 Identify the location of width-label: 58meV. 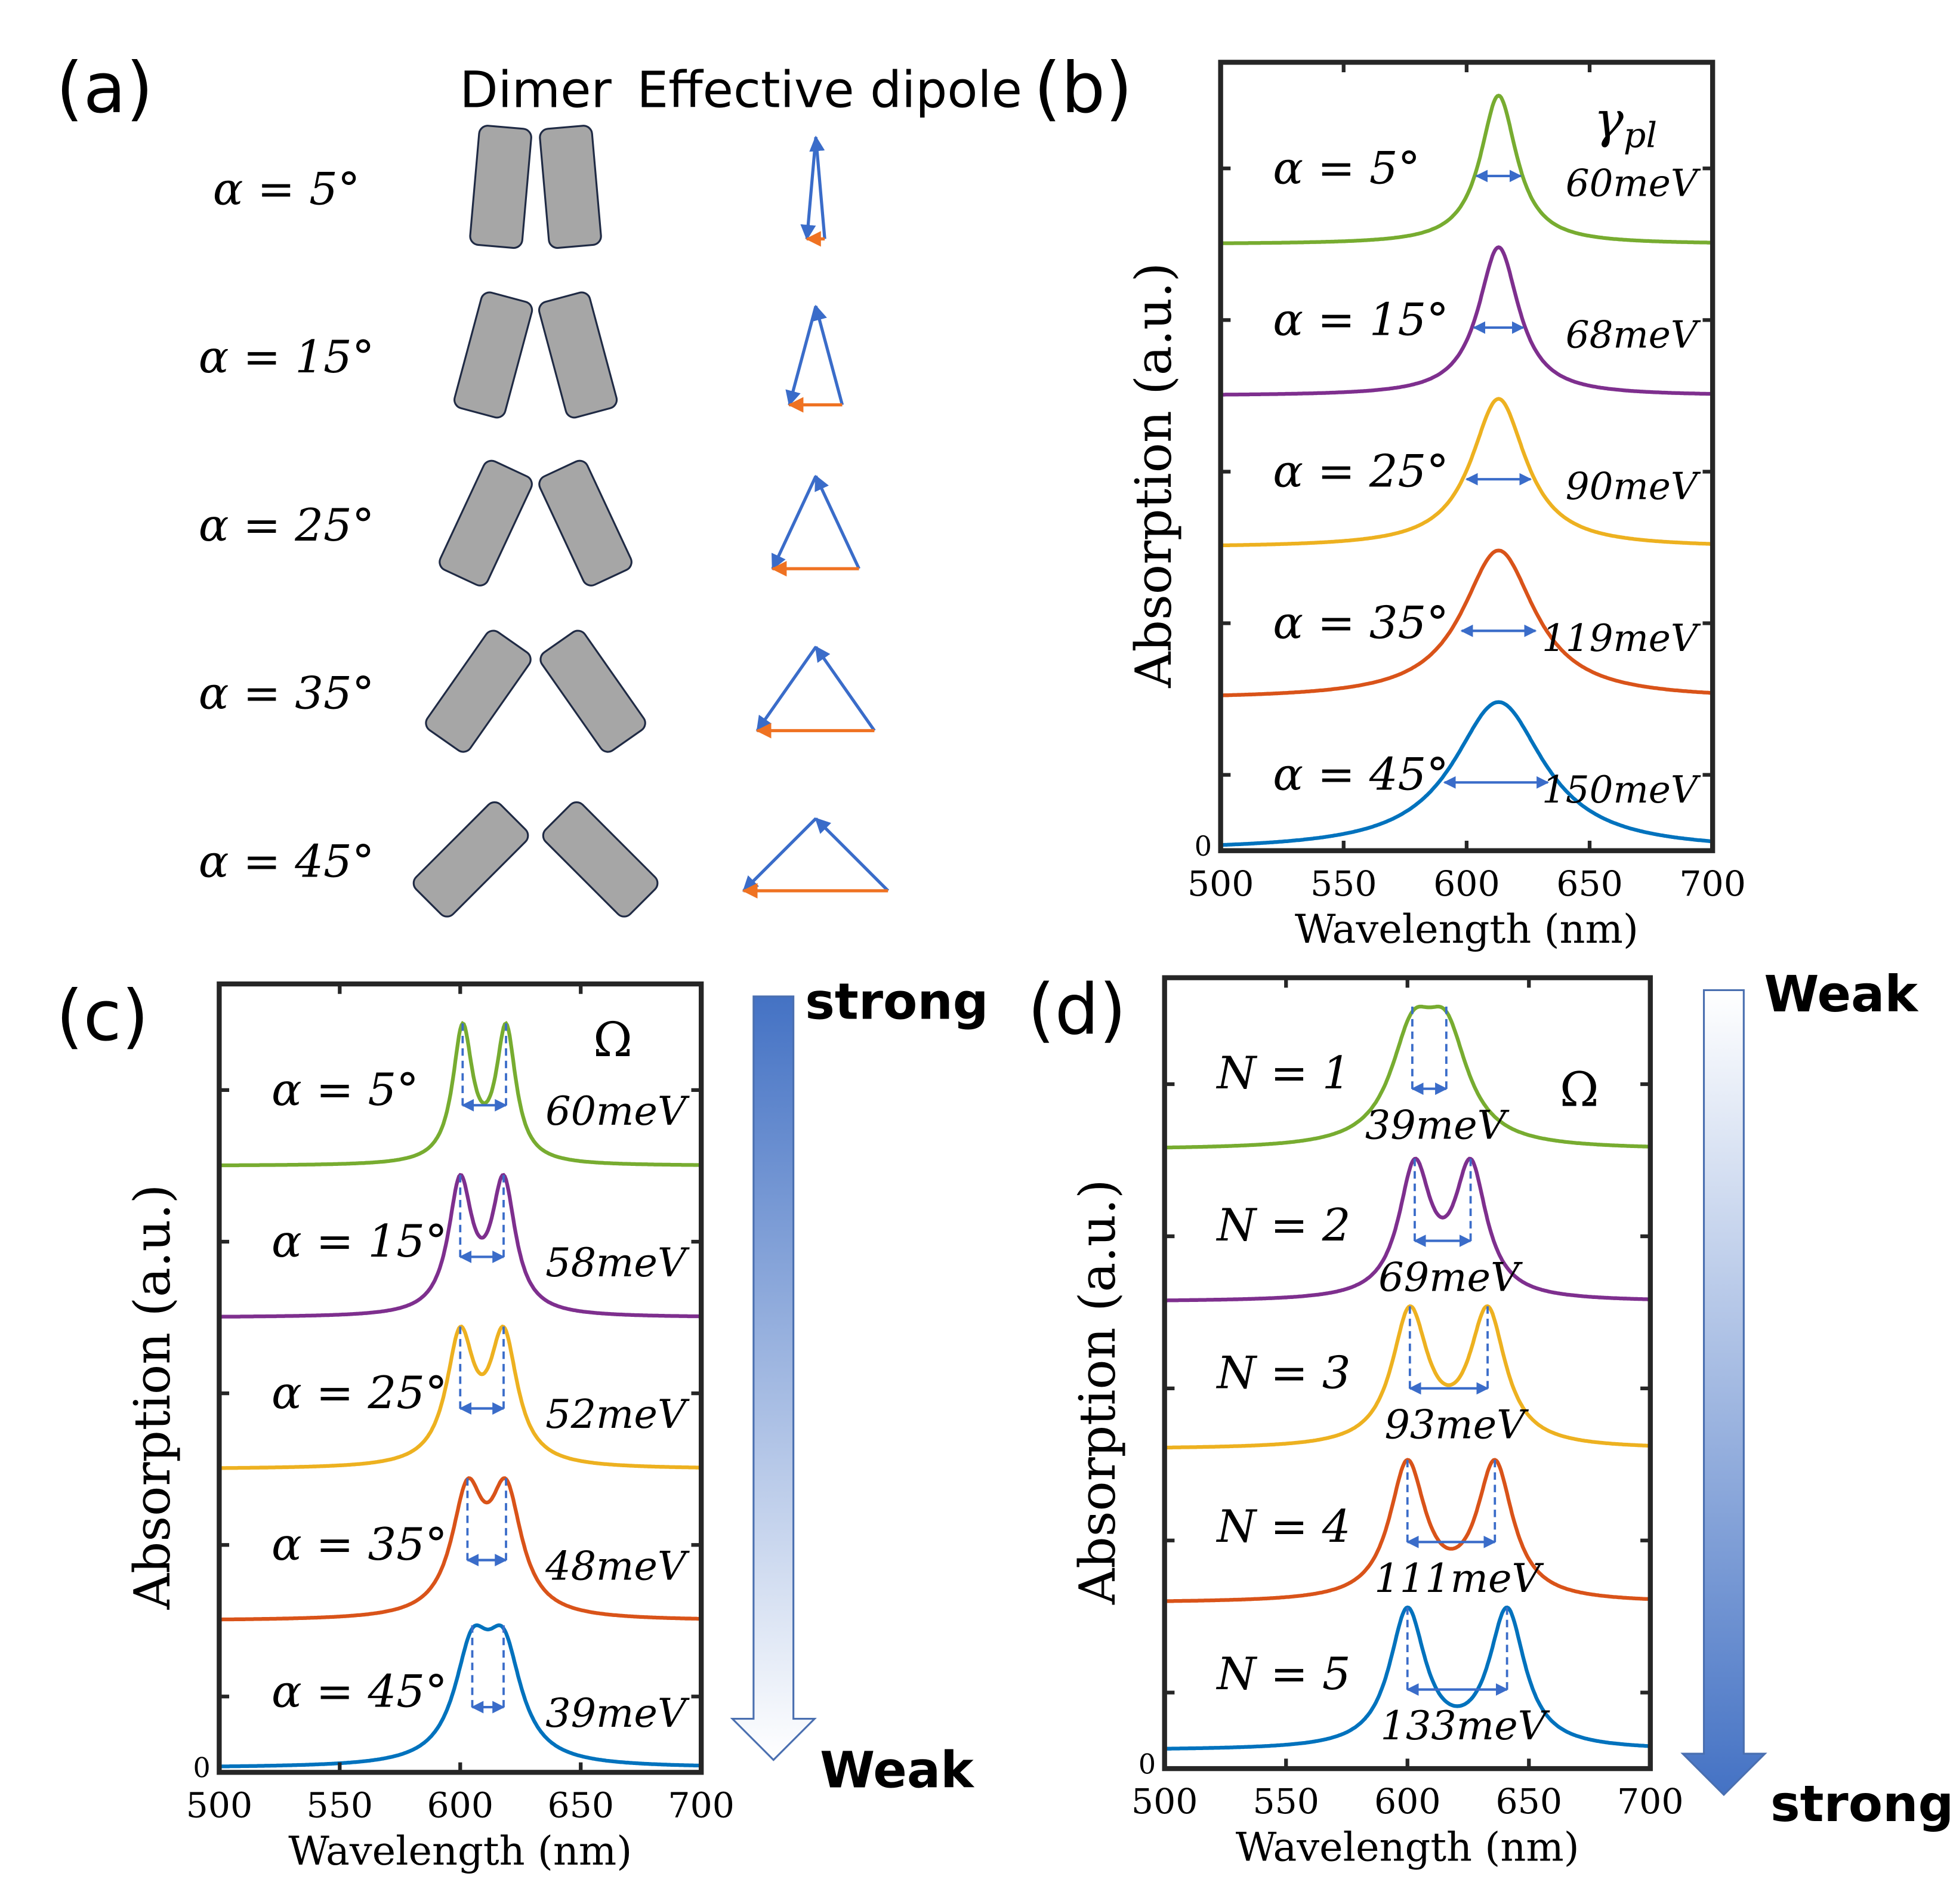
(617, 1262).